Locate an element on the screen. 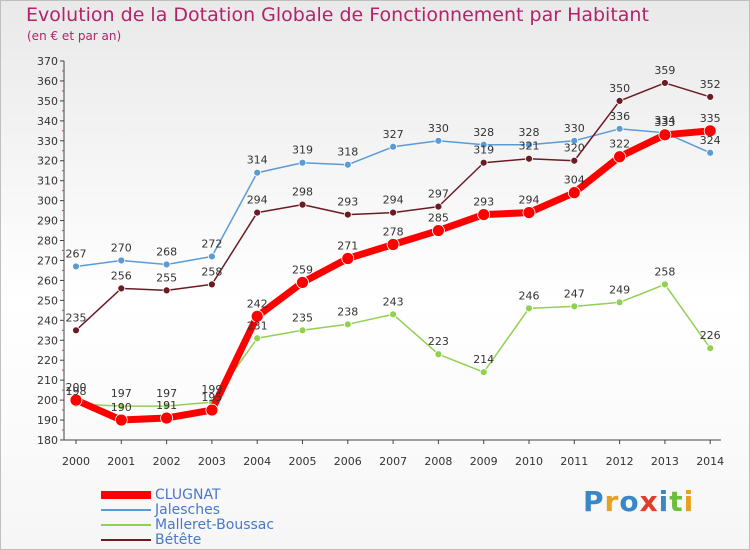 This screenshot has width=750, height=550. data-label-malleret-boussac: 231 is located at coordinates (257, 325).